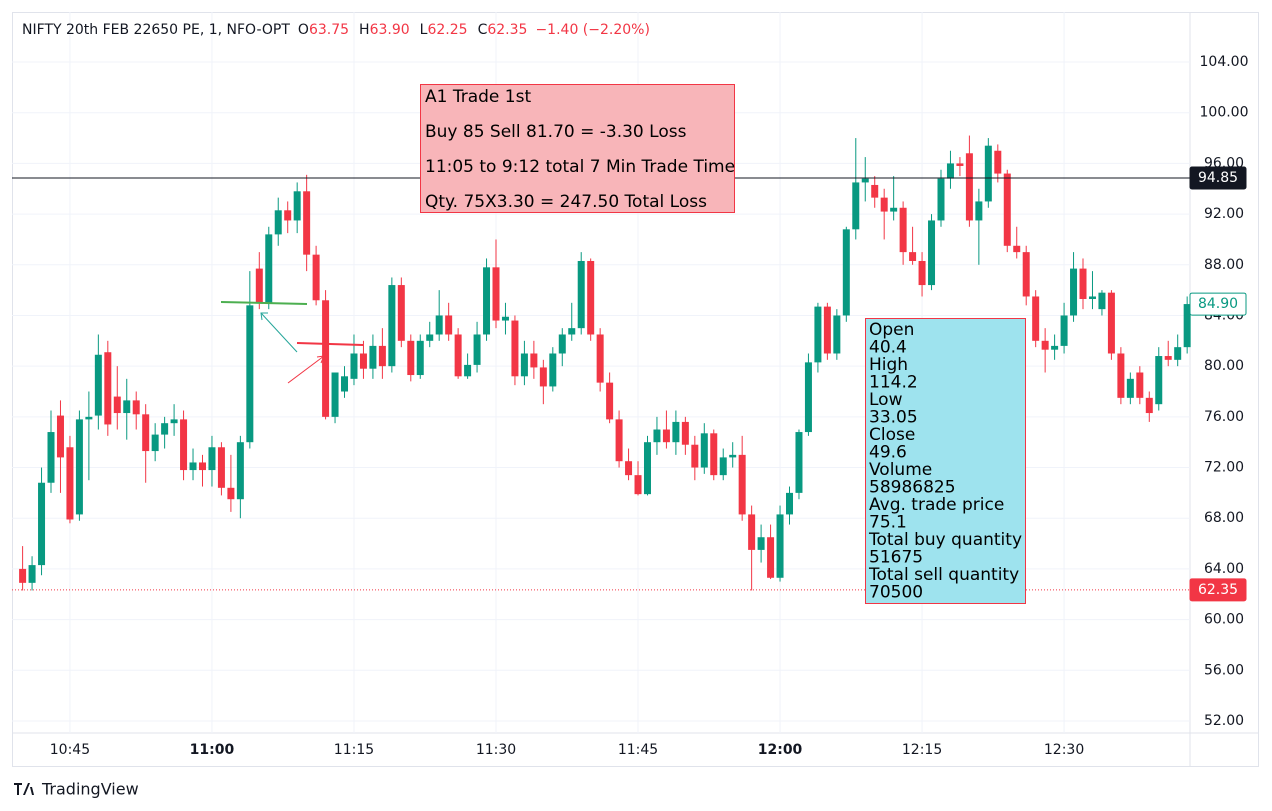 This screenshot has height=811, width=1272. What do you see at coordinates (507, 30) in the screenshot?
I see `ohlc-value: 62.35` at bounding box center [507, 30].